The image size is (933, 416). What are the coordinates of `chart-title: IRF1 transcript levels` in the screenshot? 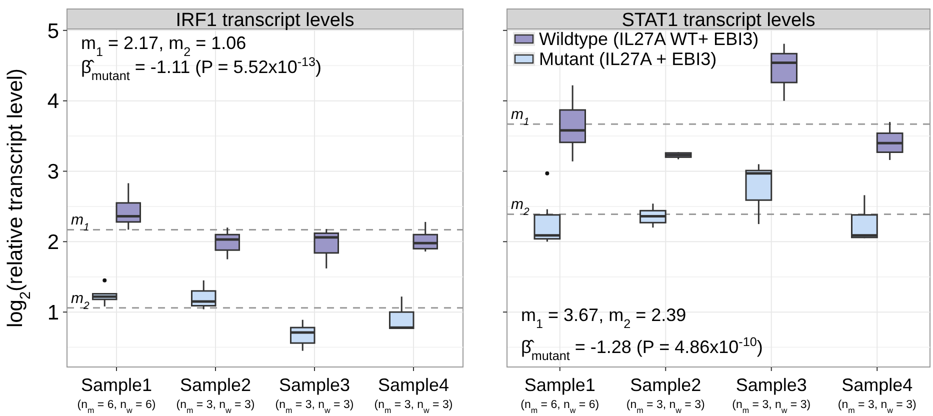 It's located at (265, 20).